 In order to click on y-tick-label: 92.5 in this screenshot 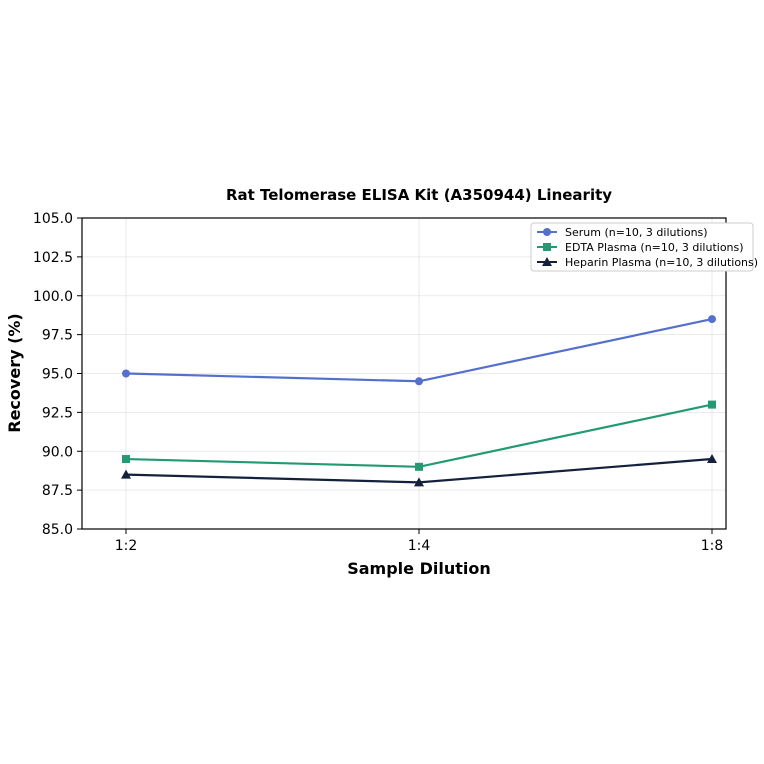, I will do `click(57, 413)`.